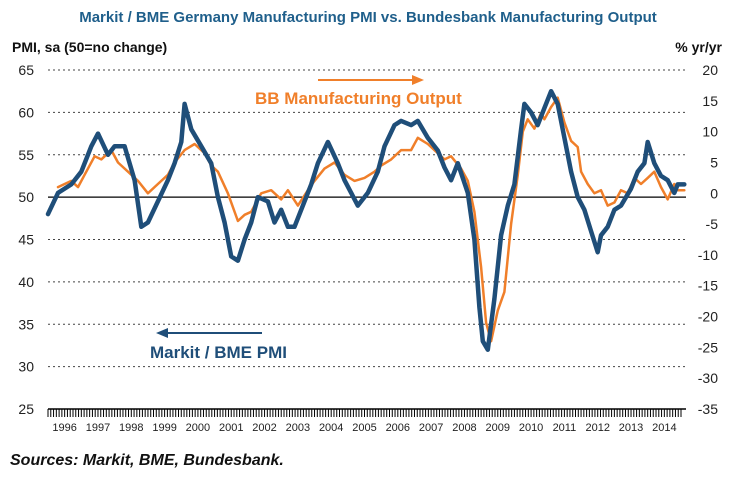 This screenshot has height=480, width=734. I want to click on right-tick-label: 5, so click(714, 162).